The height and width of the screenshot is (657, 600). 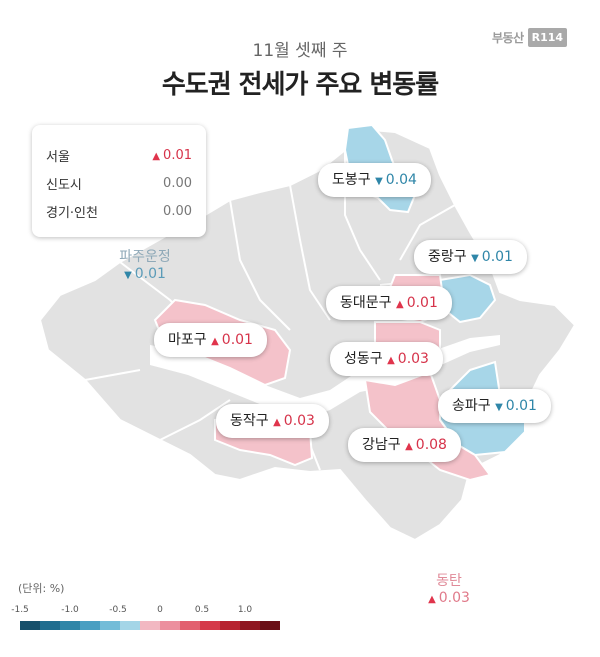 I want to click on legend-tick-label: -1.5, so click(x=20, y=610).